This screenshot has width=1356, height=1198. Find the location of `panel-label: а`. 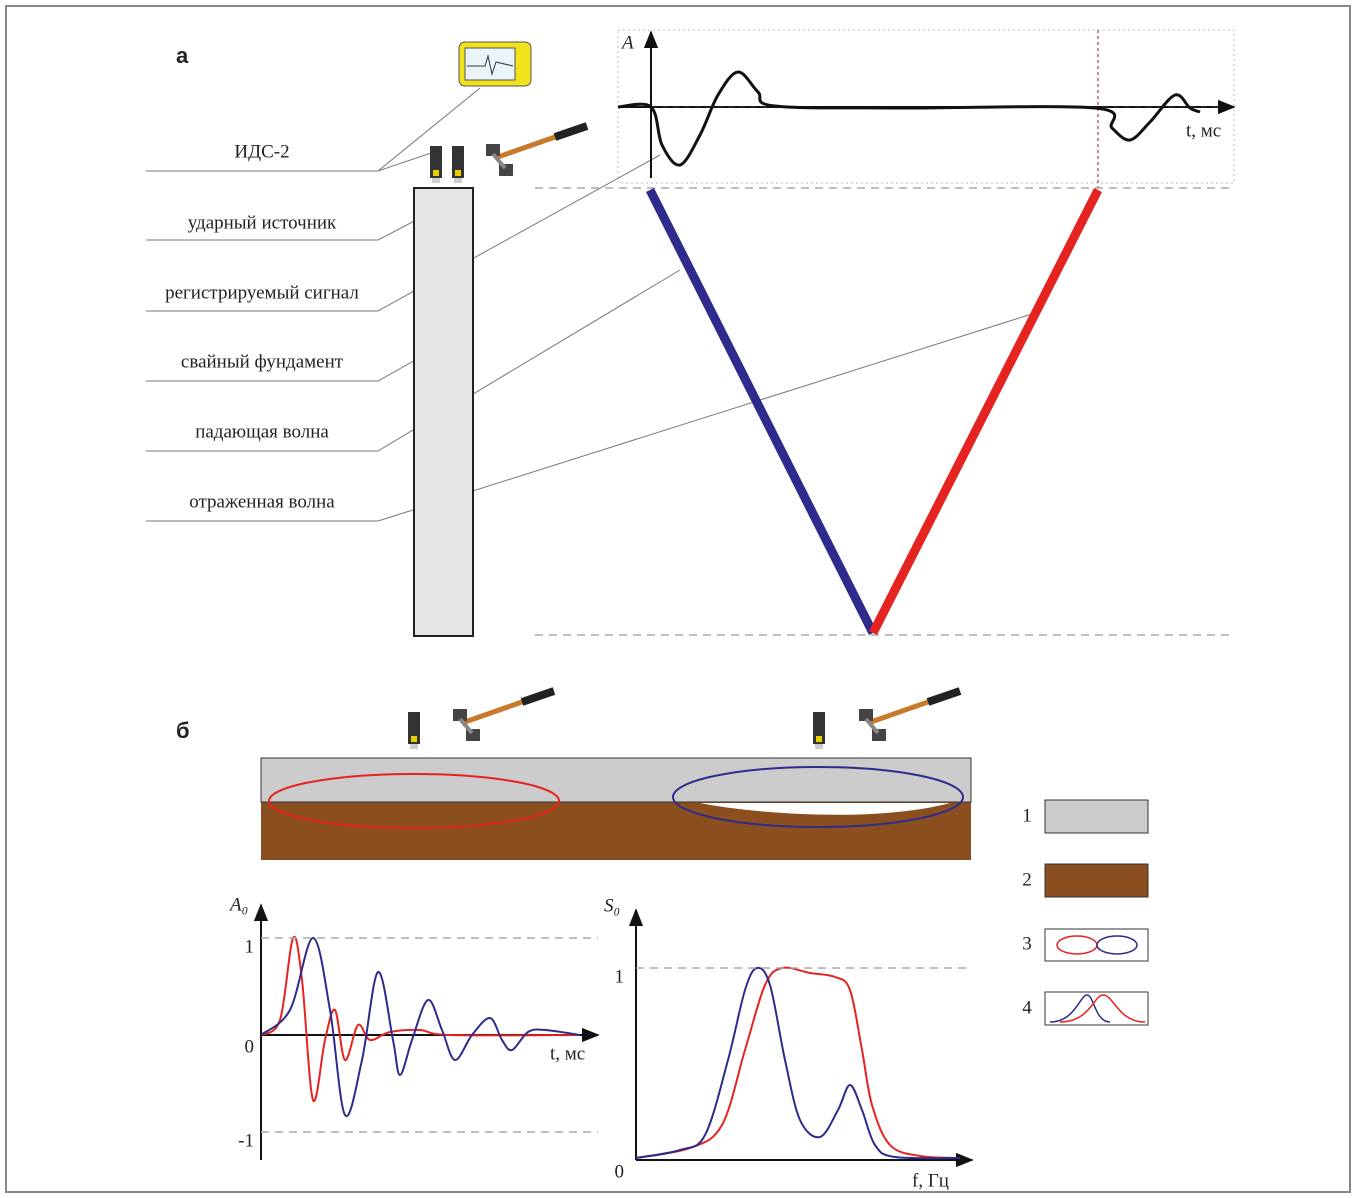

panel-label: а is located at coordinates (182, 55).